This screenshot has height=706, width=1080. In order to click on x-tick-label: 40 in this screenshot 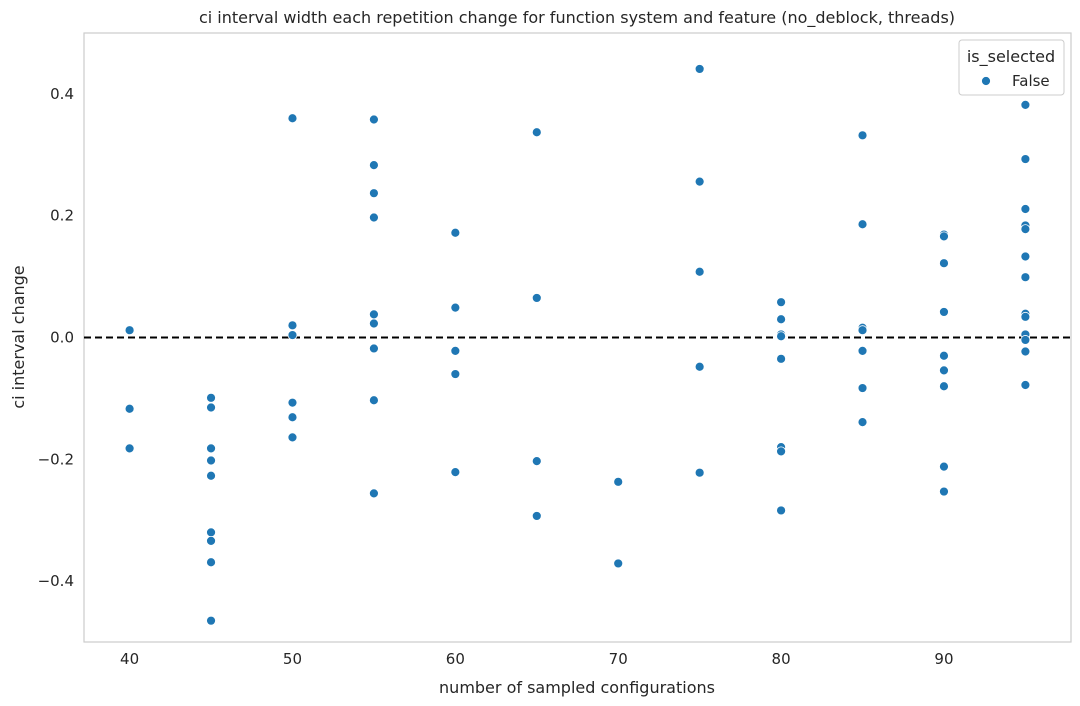, I will do `click(129, 659)`.